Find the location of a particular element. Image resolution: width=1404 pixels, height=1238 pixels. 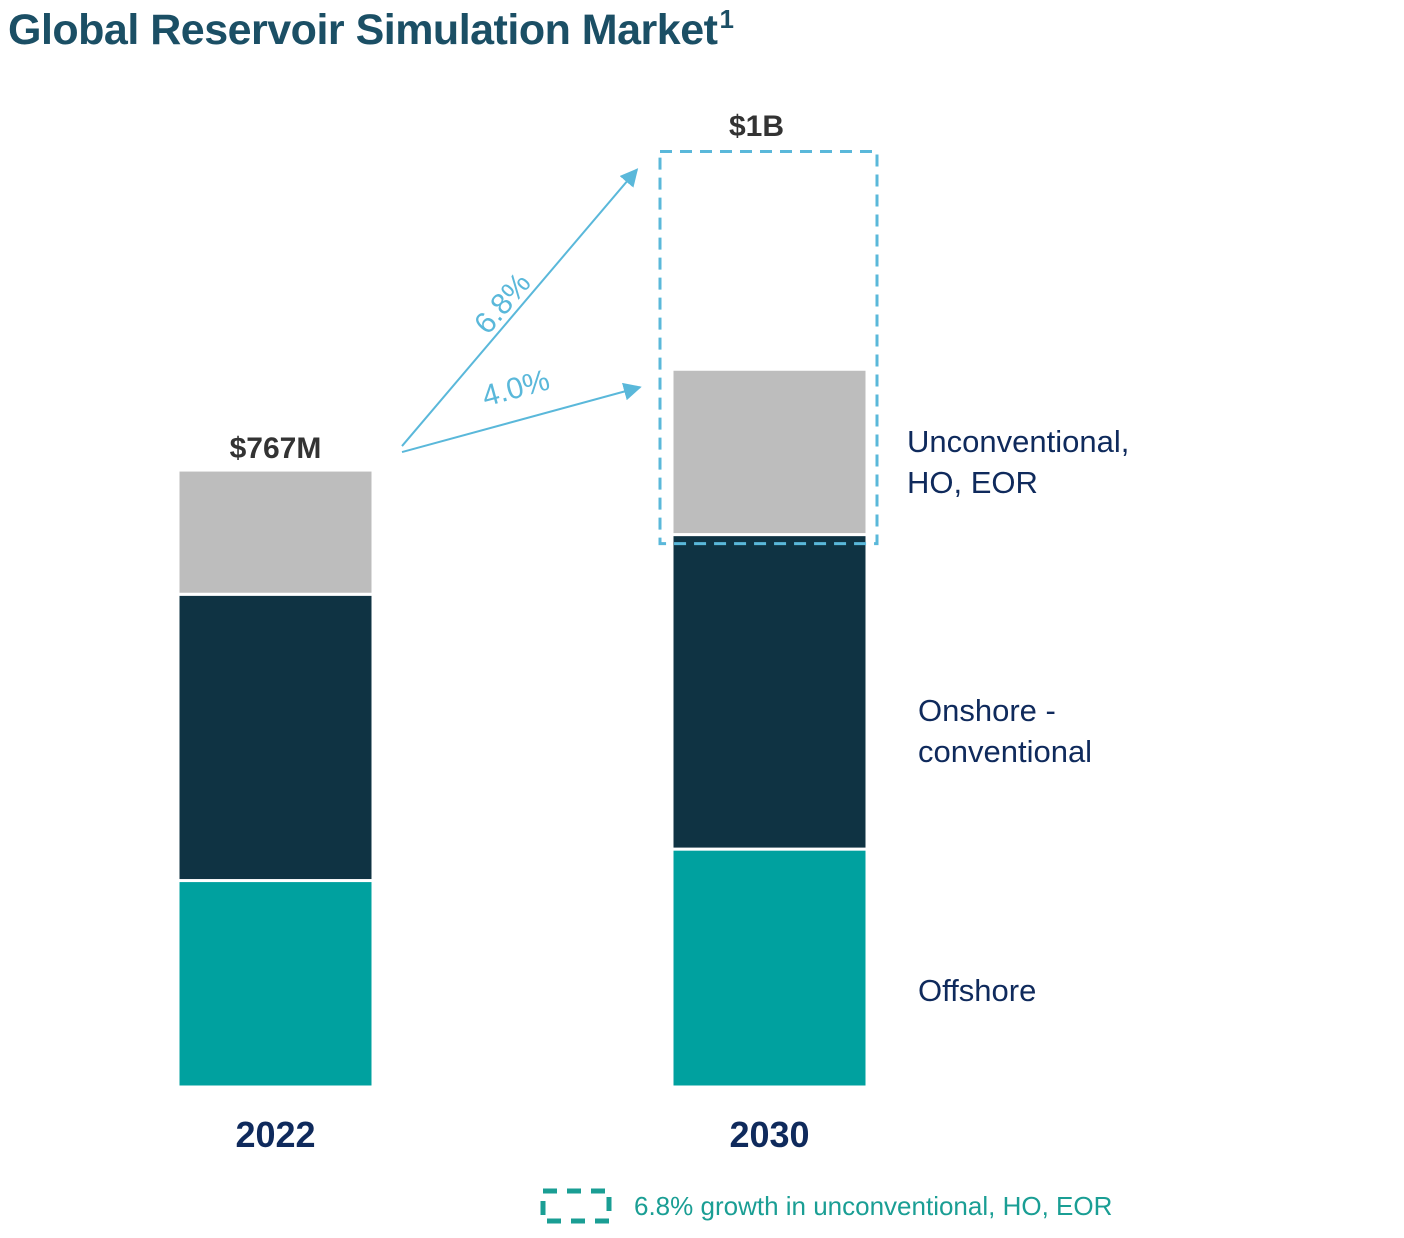

growth-arrows-layer is located at coordinates (521, 311).